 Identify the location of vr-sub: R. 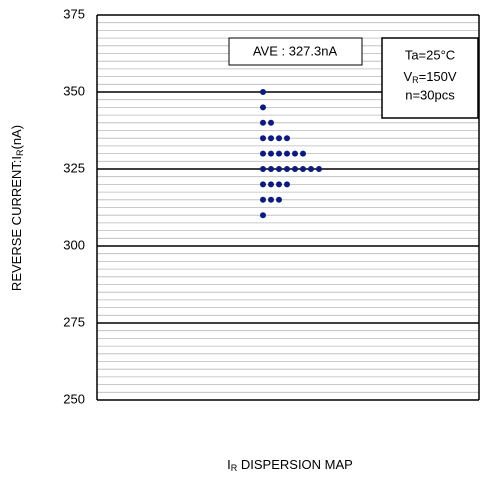
(415, 80).